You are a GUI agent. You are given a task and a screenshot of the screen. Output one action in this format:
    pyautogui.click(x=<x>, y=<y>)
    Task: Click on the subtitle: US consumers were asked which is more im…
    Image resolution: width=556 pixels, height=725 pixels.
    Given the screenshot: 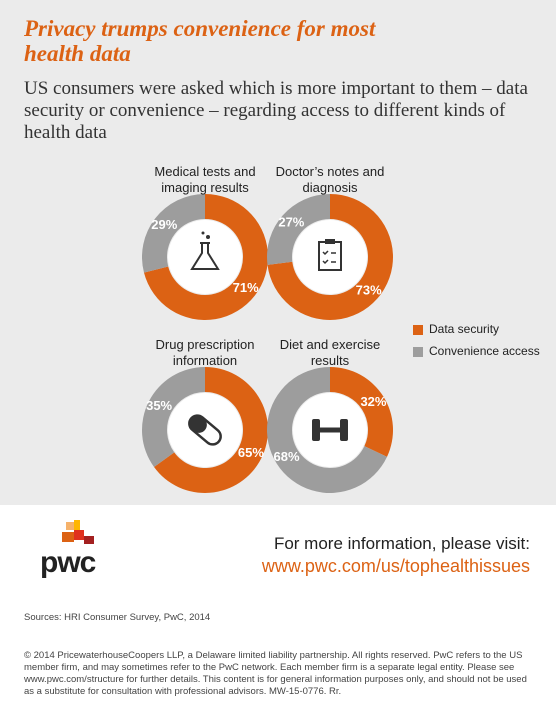 What is the action you would take?
    pyautogui.click(x=276, y=110)
    